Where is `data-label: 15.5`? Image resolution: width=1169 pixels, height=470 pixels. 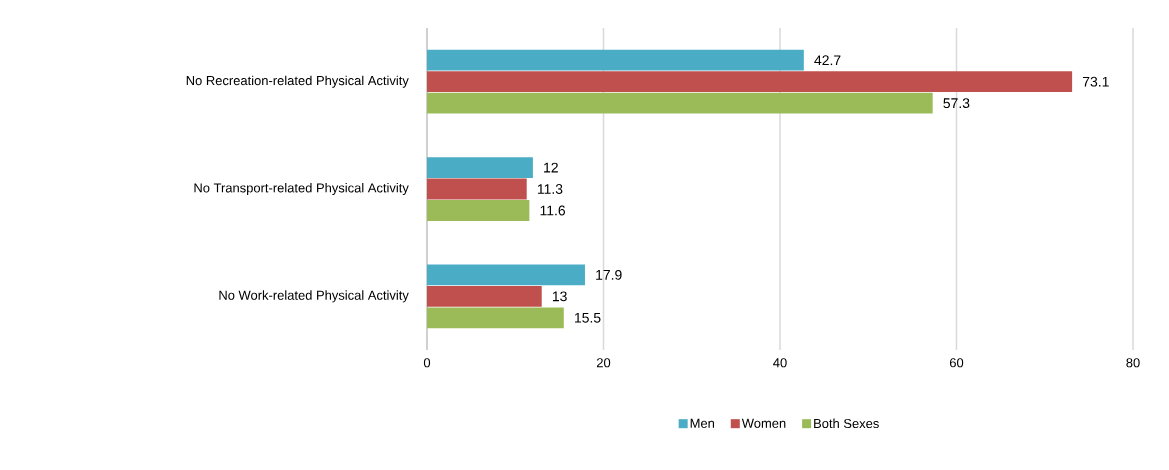
data-label: 15.5 is located at coordinates (588, 317).